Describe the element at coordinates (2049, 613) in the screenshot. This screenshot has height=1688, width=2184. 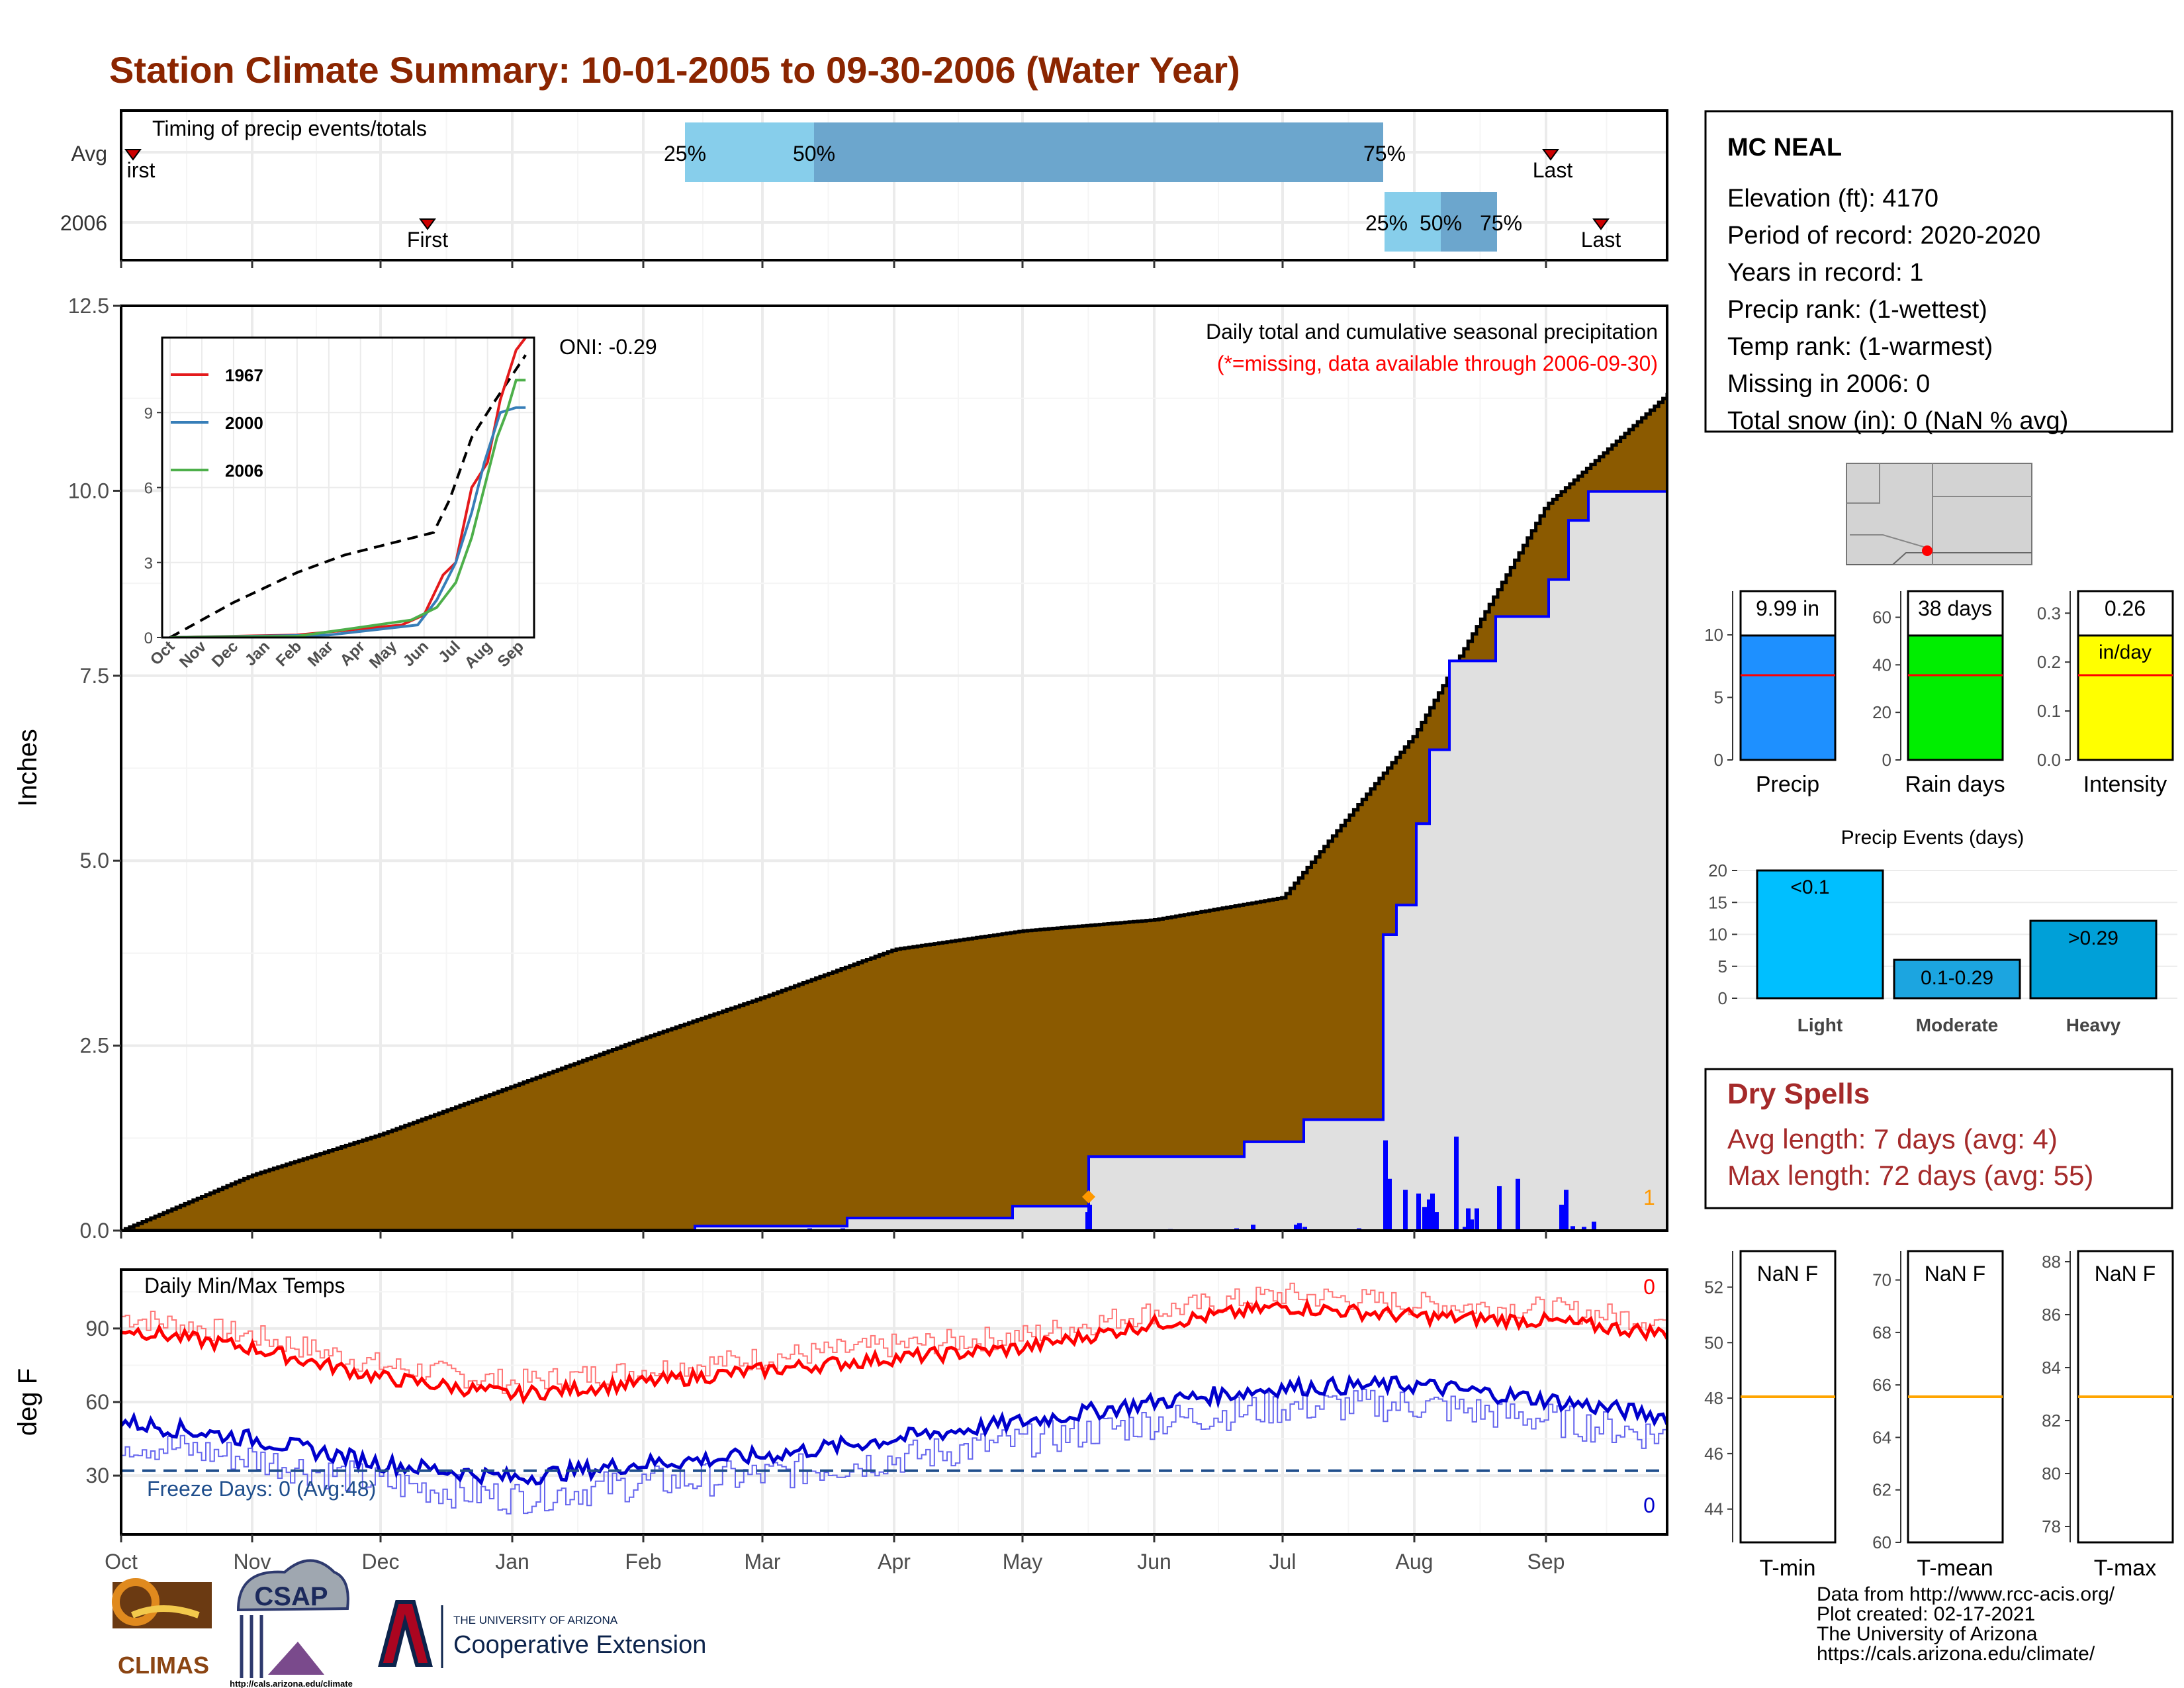
I see `axis-tick-label: 0.3` at that location.